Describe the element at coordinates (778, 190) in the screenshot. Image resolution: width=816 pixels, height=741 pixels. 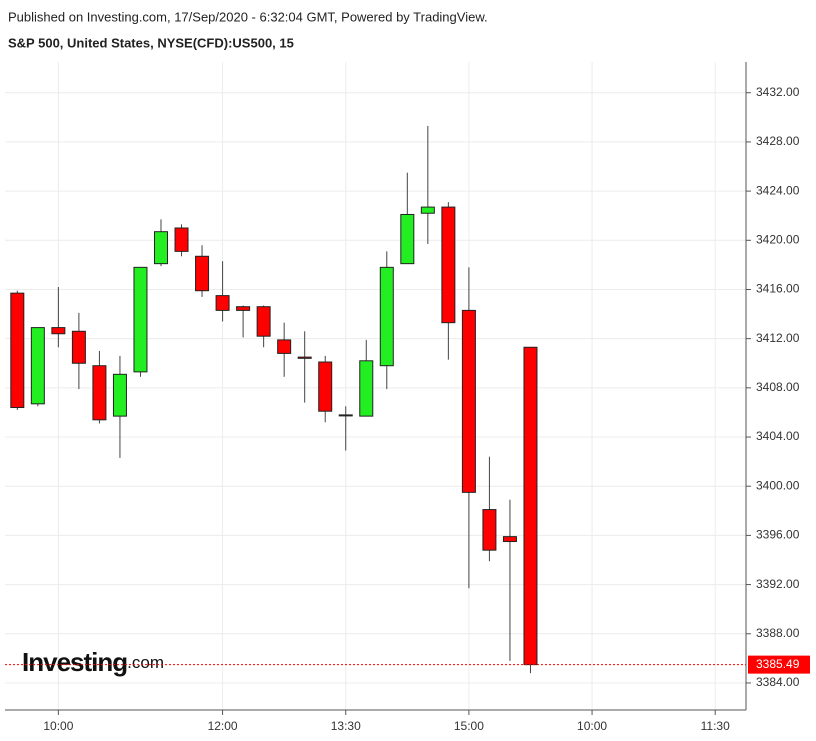
I see `y-tick-label: 3424.00` at that location.